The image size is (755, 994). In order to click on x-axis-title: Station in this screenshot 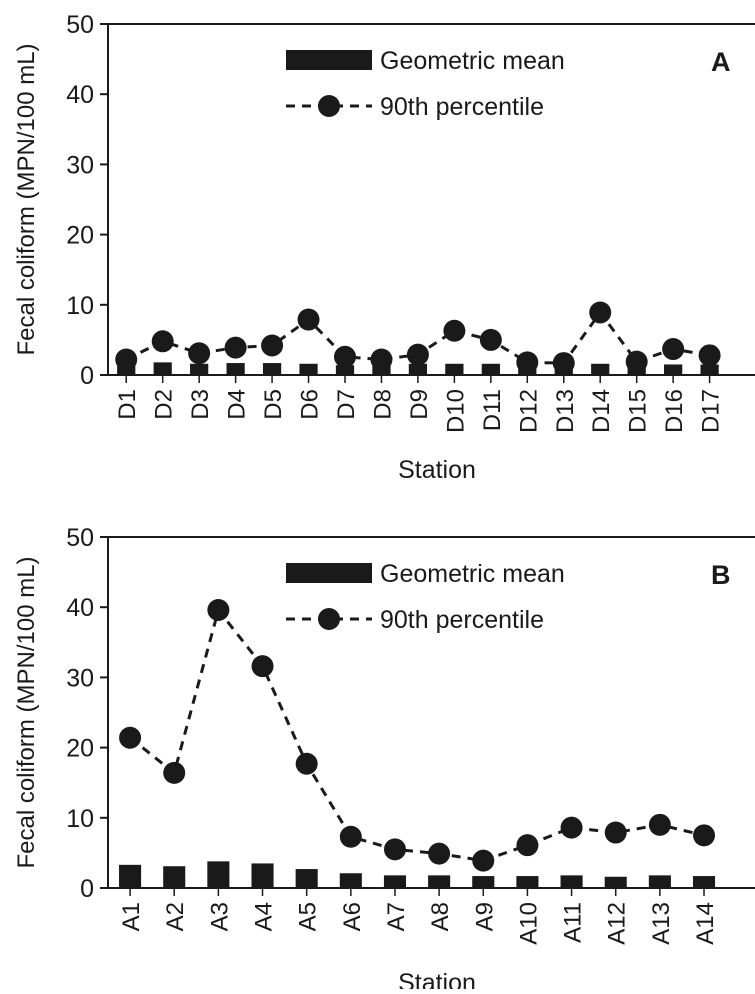, I will do `click(437, 470)`.